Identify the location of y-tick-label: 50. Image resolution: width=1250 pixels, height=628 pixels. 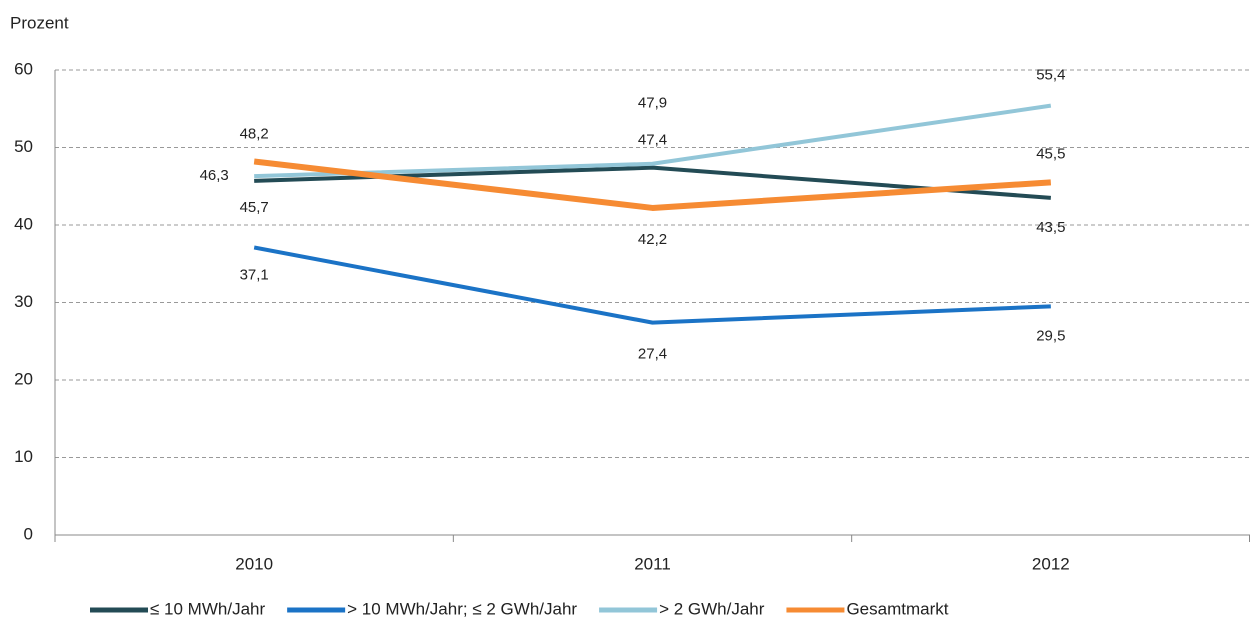
(23, 146).